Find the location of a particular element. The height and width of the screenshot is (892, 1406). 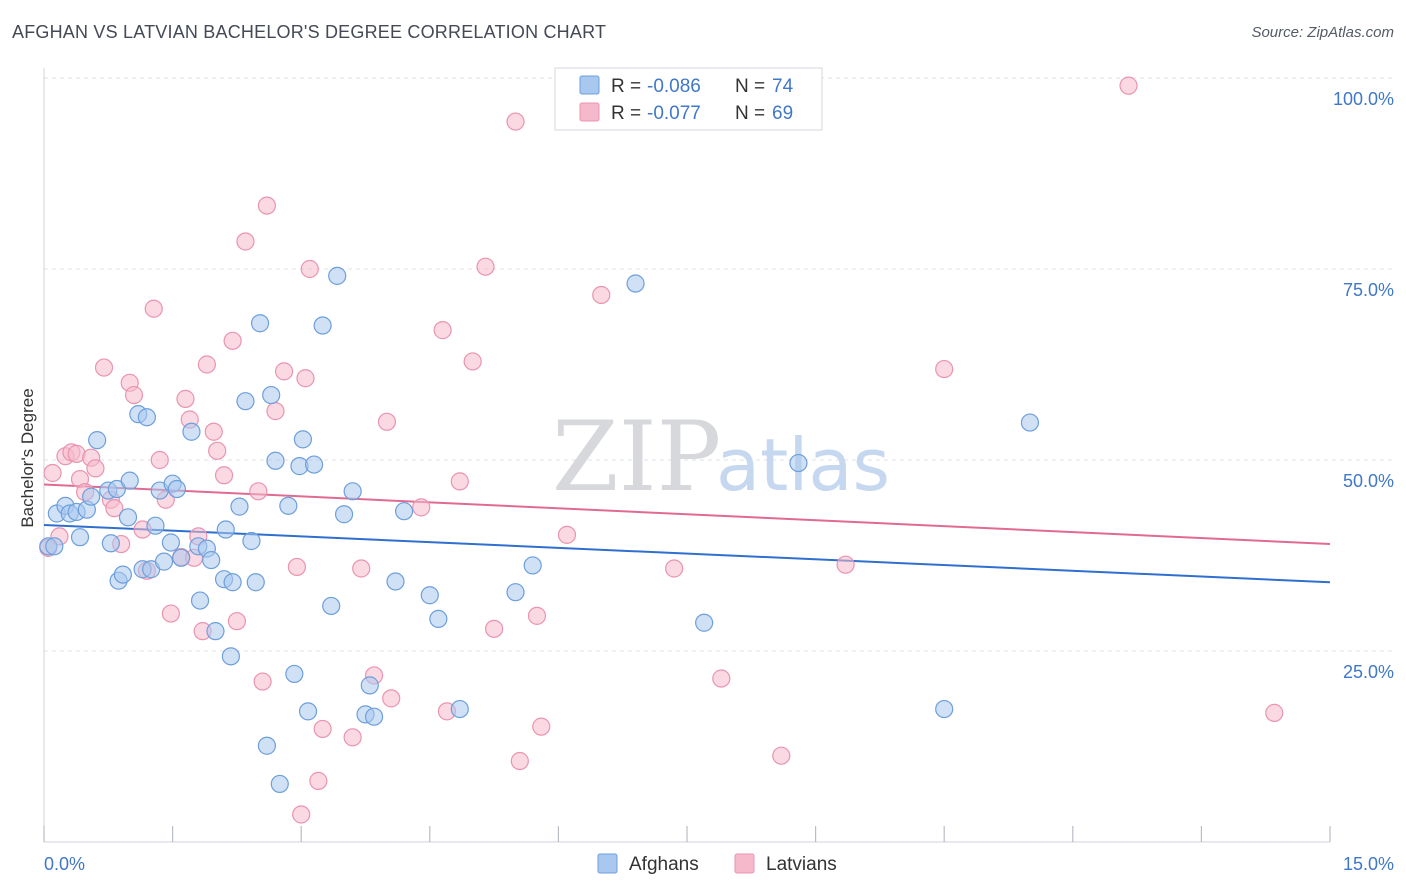

series-legend-swatch-latvians is located at coordinates (744, 863).